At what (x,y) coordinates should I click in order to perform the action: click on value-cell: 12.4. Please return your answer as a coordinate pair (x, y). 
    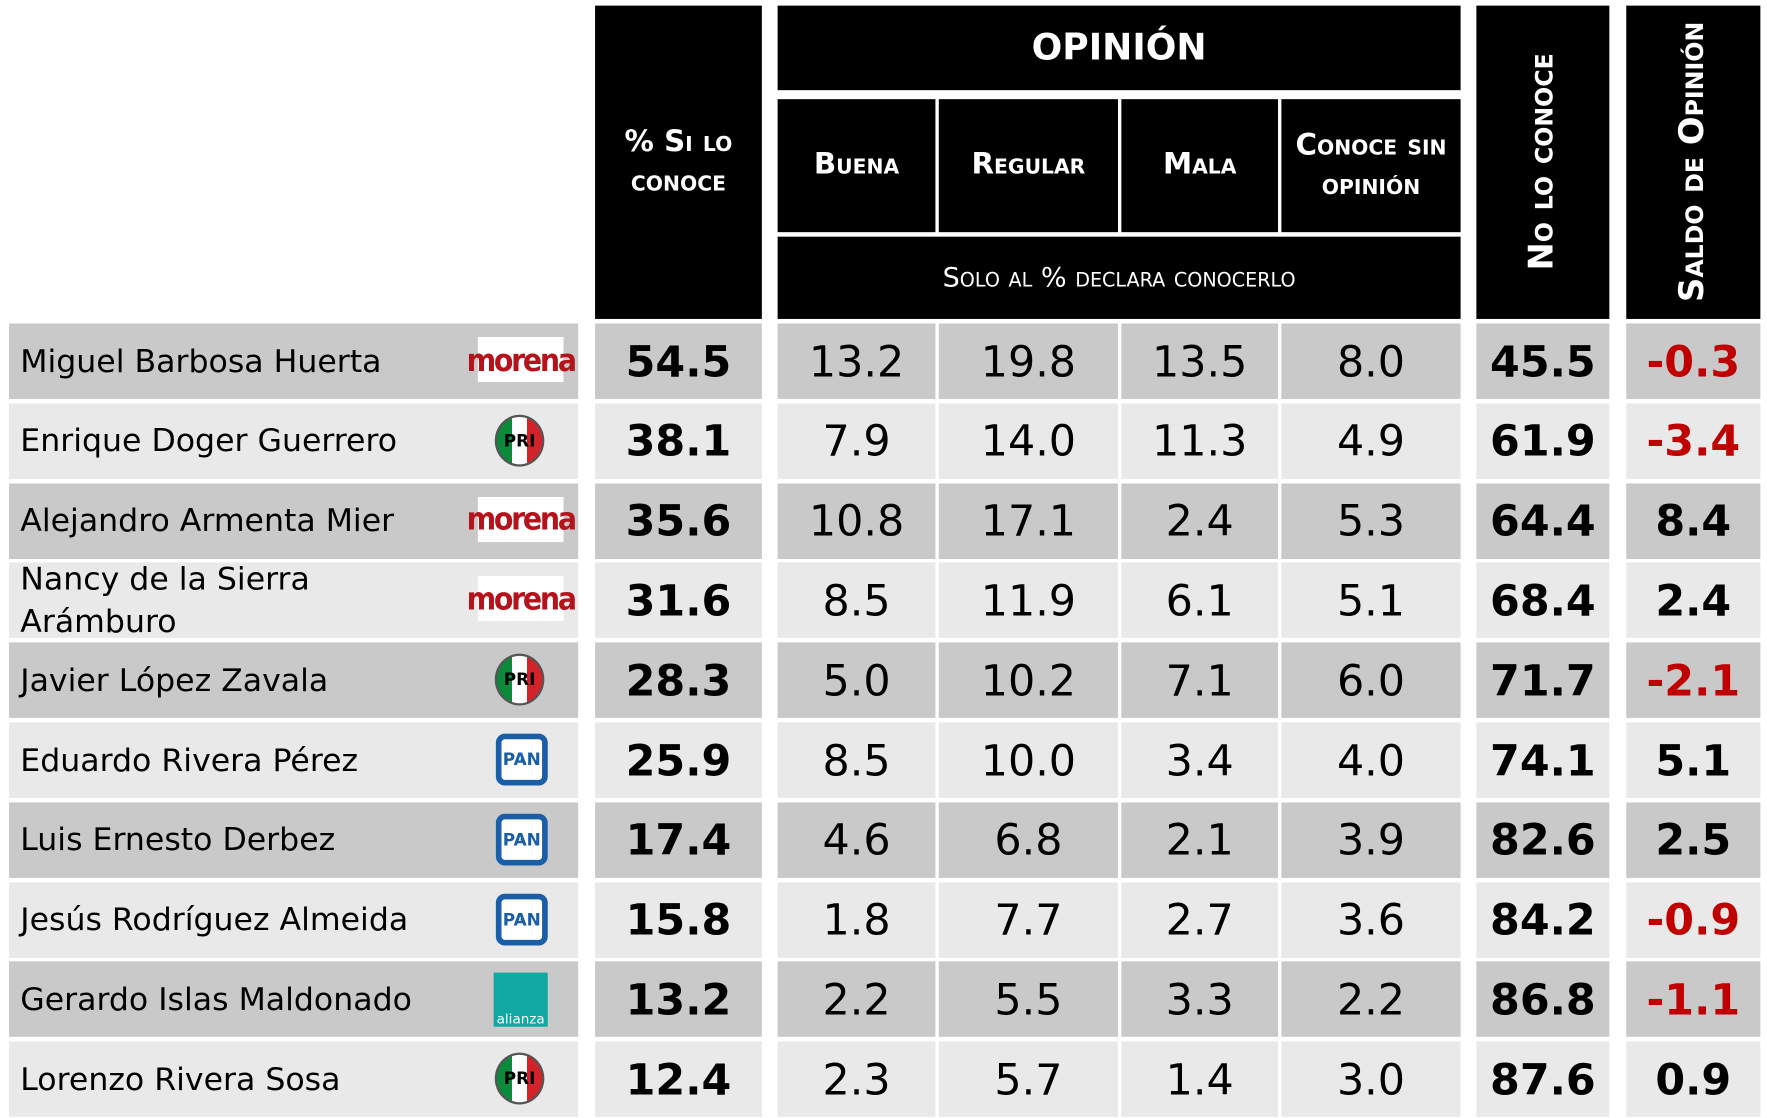
    Looking at the image, I should click on (678, 1079).